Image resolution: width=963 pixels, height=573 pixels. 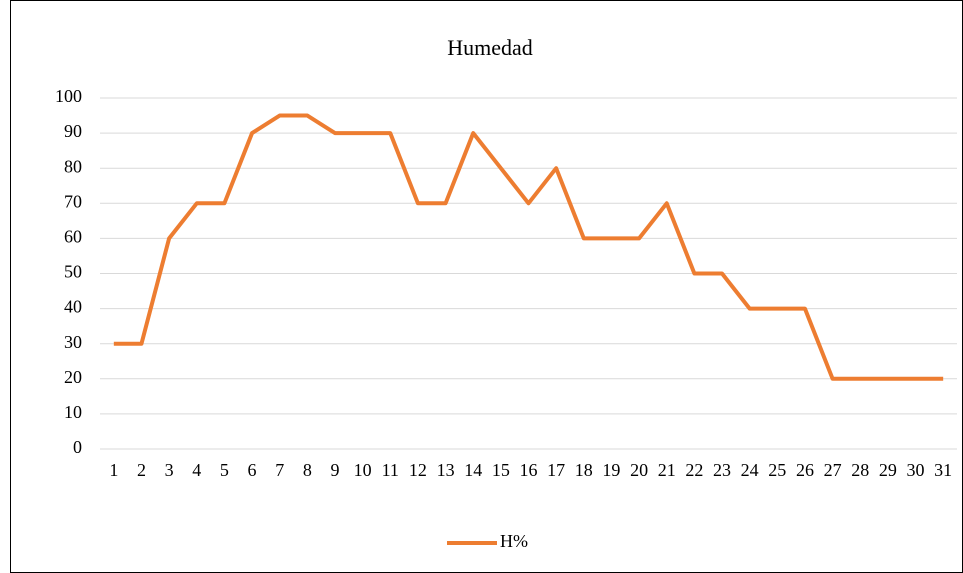 What do you see at coordinates (490, 47) in the screenshot?
I see `chart-title: Humedad` at bounding box center [490, 47].